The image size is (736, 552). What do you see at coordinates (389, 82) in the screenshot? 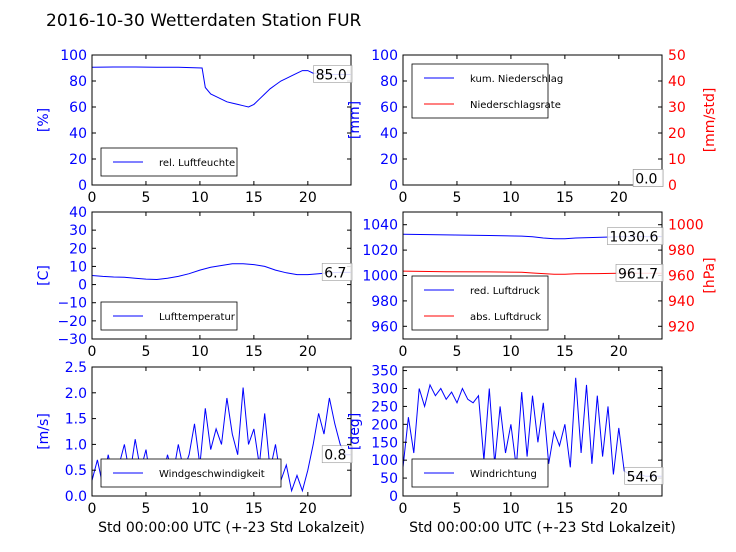
I see `y-tick-label-precipitation-4: 80` at bounding box center [389, 82].